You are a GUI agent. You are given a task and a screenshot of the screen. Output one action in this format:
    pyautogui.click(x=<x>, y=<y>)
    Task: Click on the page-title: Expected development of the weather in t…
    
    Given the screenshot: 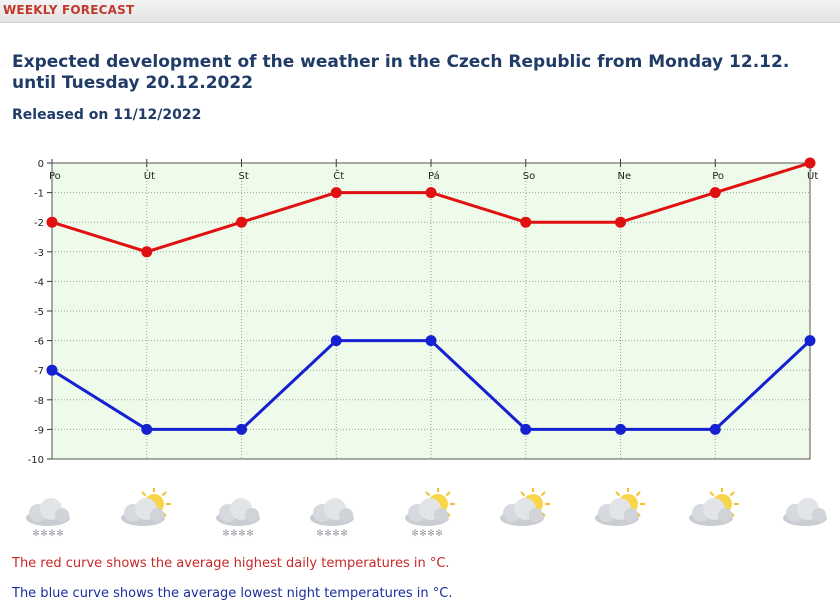 What is the action you would take?
    pyautogui.click(x=401, y=72)
    